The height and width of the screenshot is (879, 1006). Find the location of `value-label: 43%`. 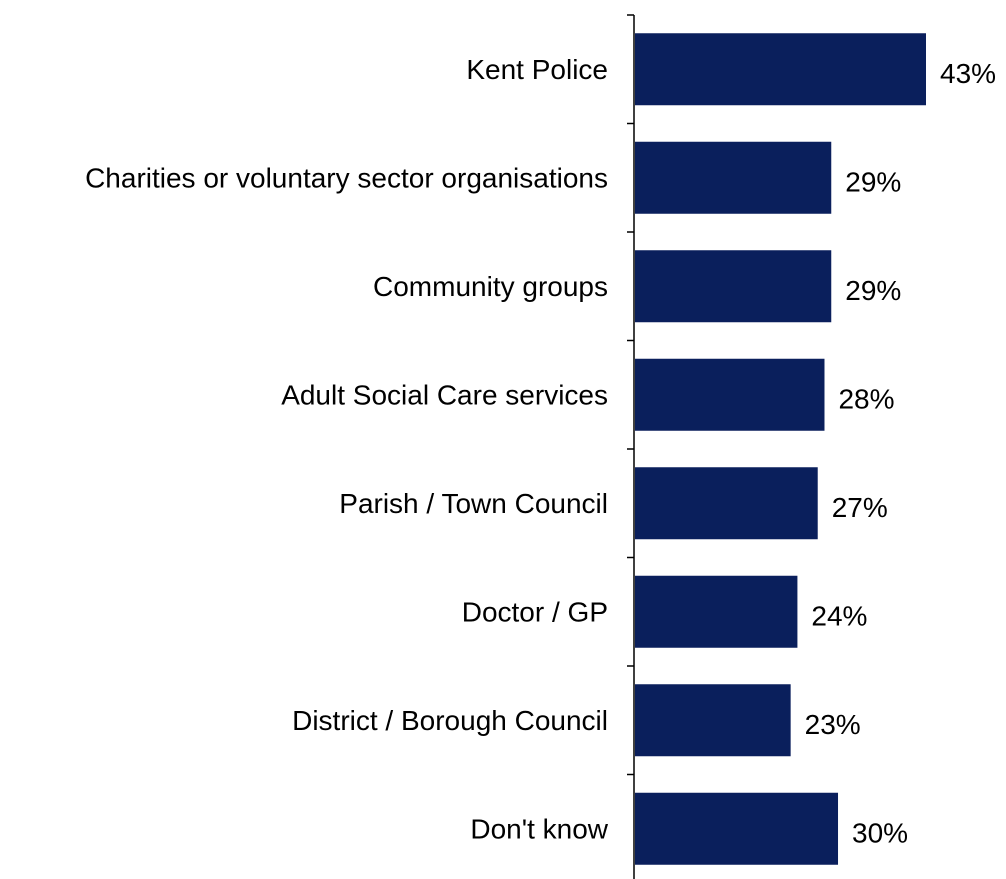

value-label: 43% is located at coordinates (968, 73).